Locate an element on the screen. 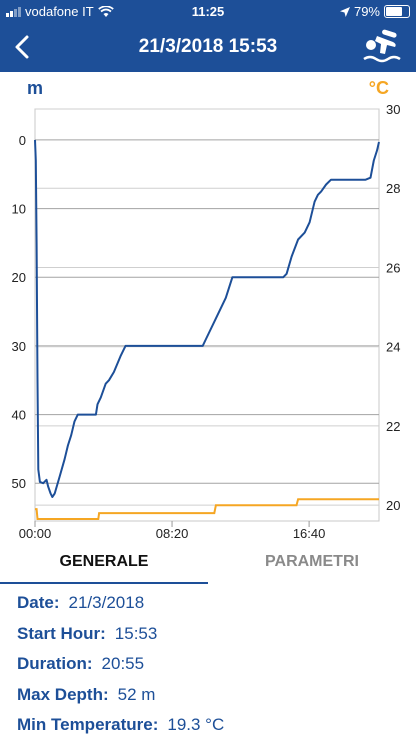 The height and width of the screenshot is (741, 416). scuba-diver-icon is located at coordinates (384, 46).